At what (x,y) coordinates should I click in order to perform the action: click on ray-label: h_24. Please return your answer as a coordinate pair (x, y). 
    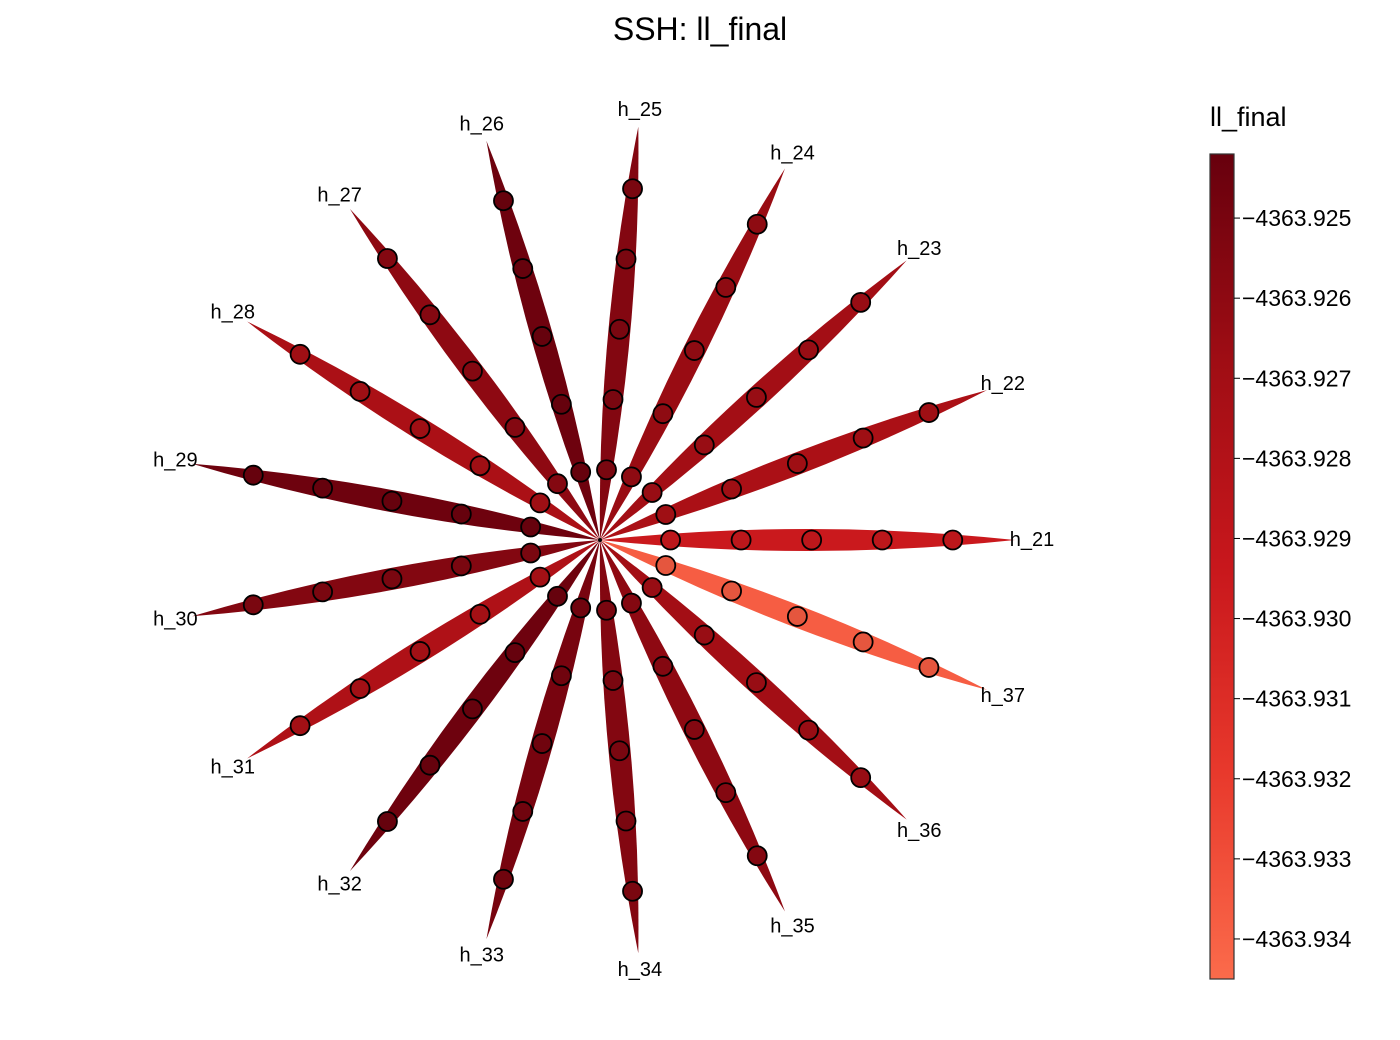
    Looking at the image, I should click on (792, 153).